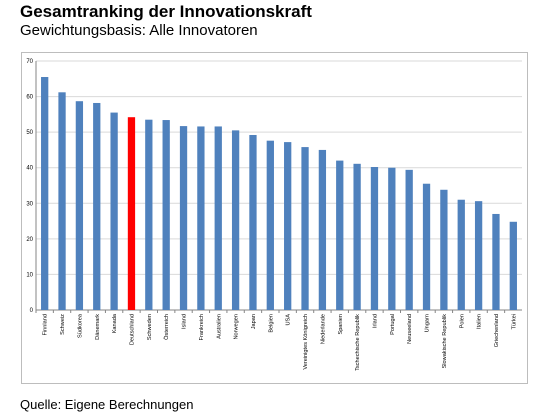 This screenshot has width=550, height=419. I want to click on x-tick-label: Vereinigtes Königreich, so click(306, 342).